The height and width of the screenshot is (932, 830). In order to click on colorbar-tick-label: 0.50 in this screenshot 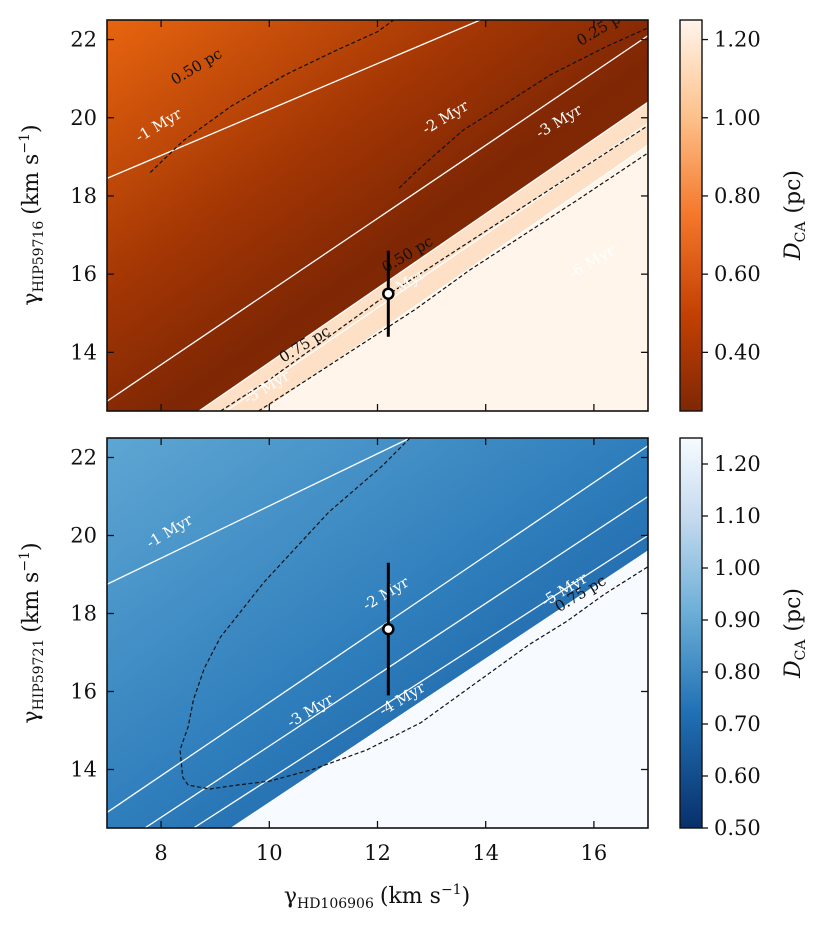, I will do `click(737, 828)`.